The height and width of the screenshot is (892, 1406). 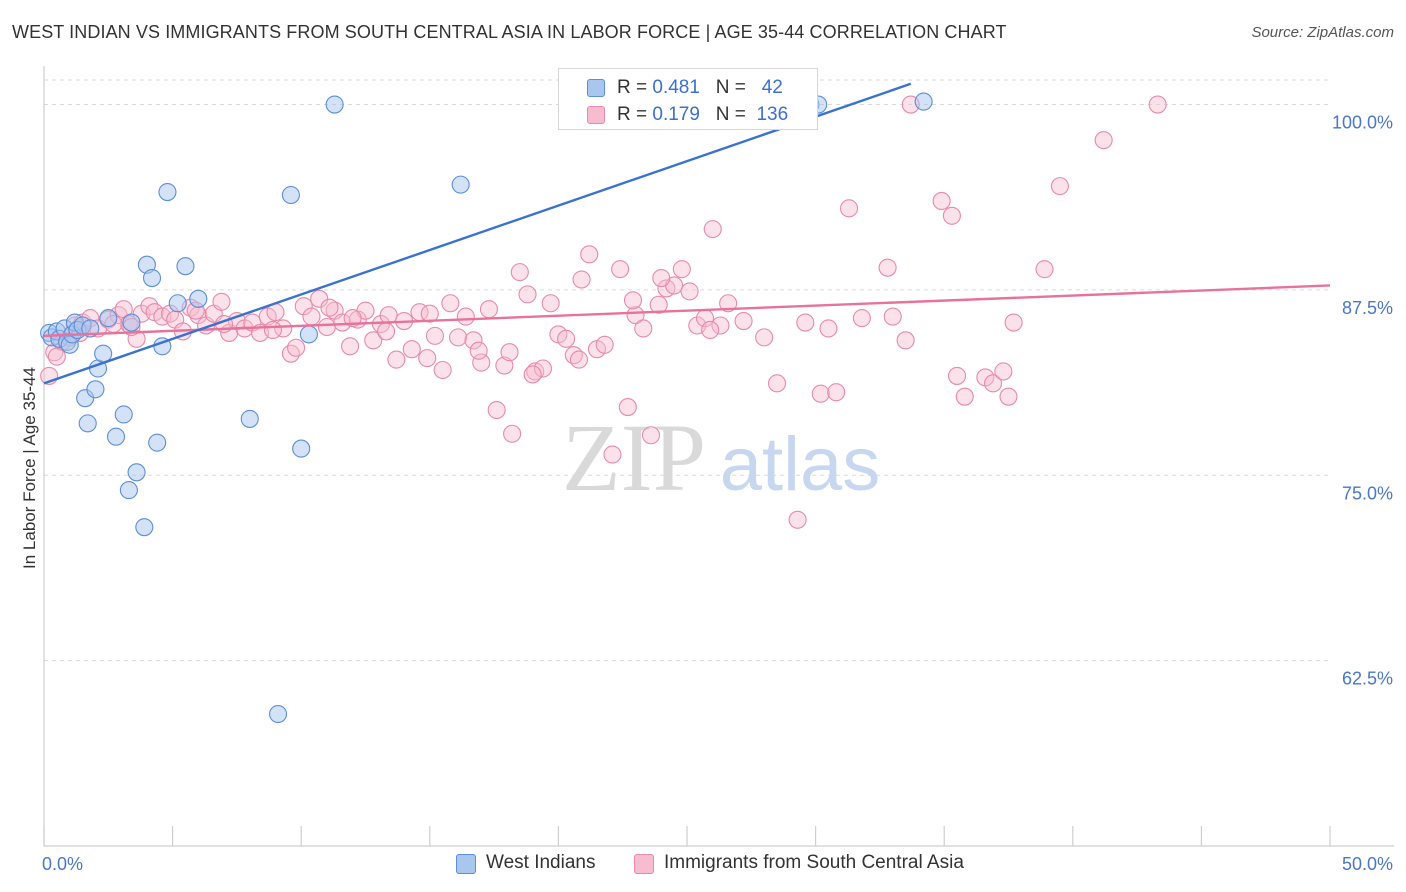 I want to click on legend-label: Immigrants from South Central Asia, so click(x=814, y=862).